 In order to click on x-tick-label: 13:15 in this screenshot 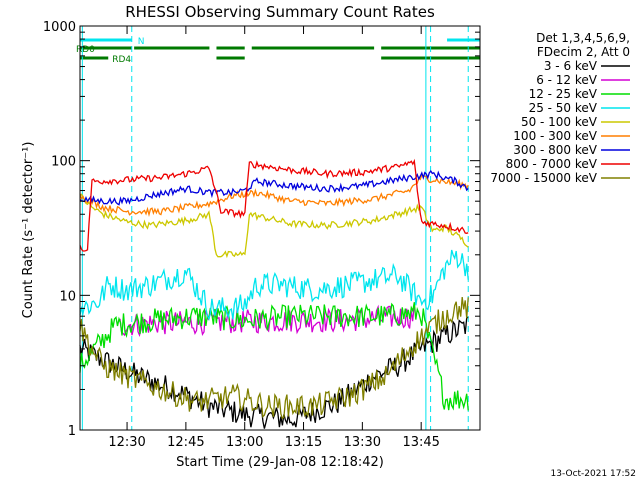, I will do `click(303, 442)`.